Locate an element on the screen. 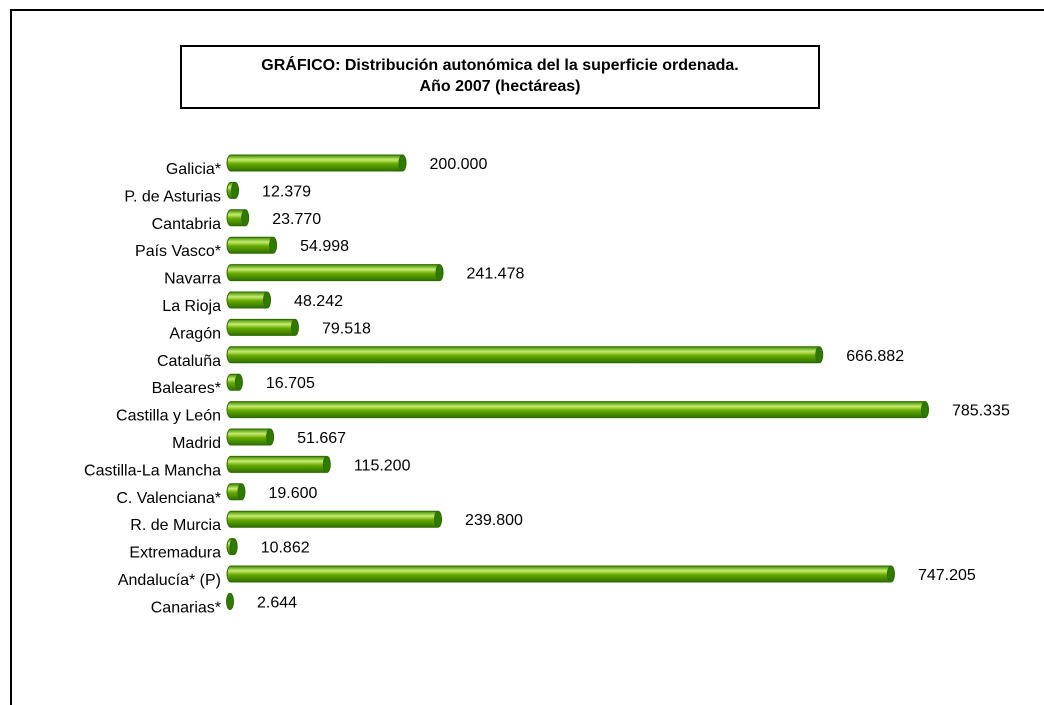  bar-group: Aragón 79.518 is located at coordinates (270, 330).